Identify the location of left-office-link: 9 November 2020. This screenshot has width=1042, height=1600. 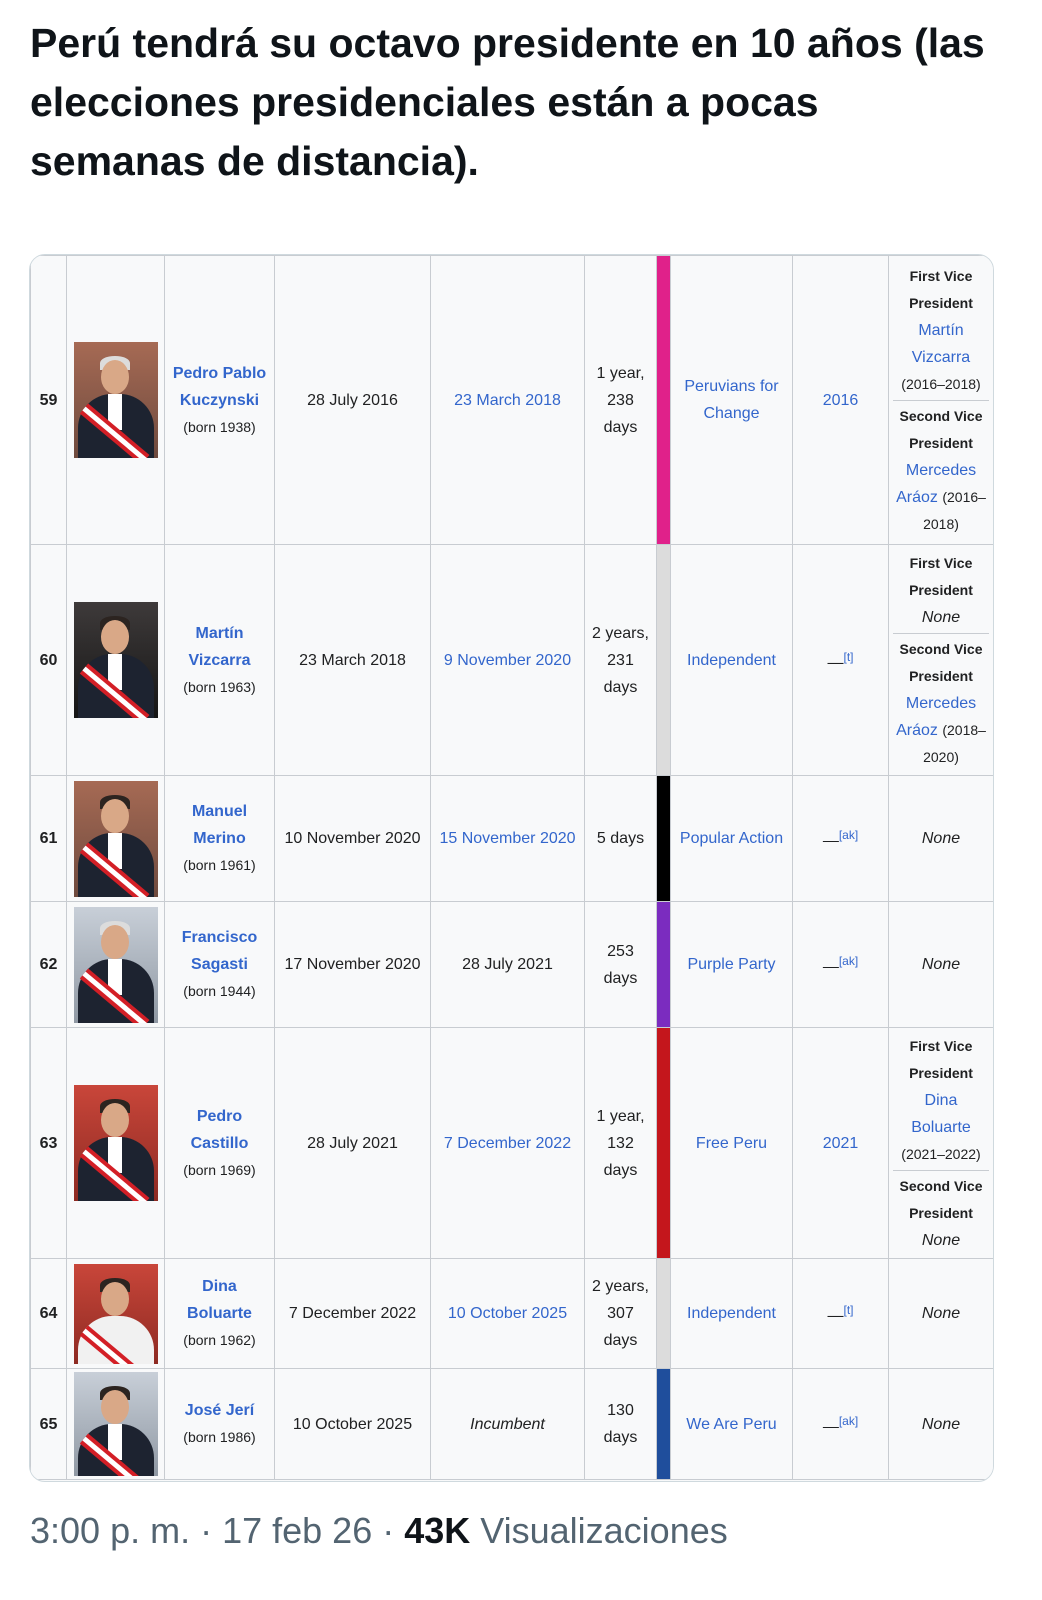
(507, 660).